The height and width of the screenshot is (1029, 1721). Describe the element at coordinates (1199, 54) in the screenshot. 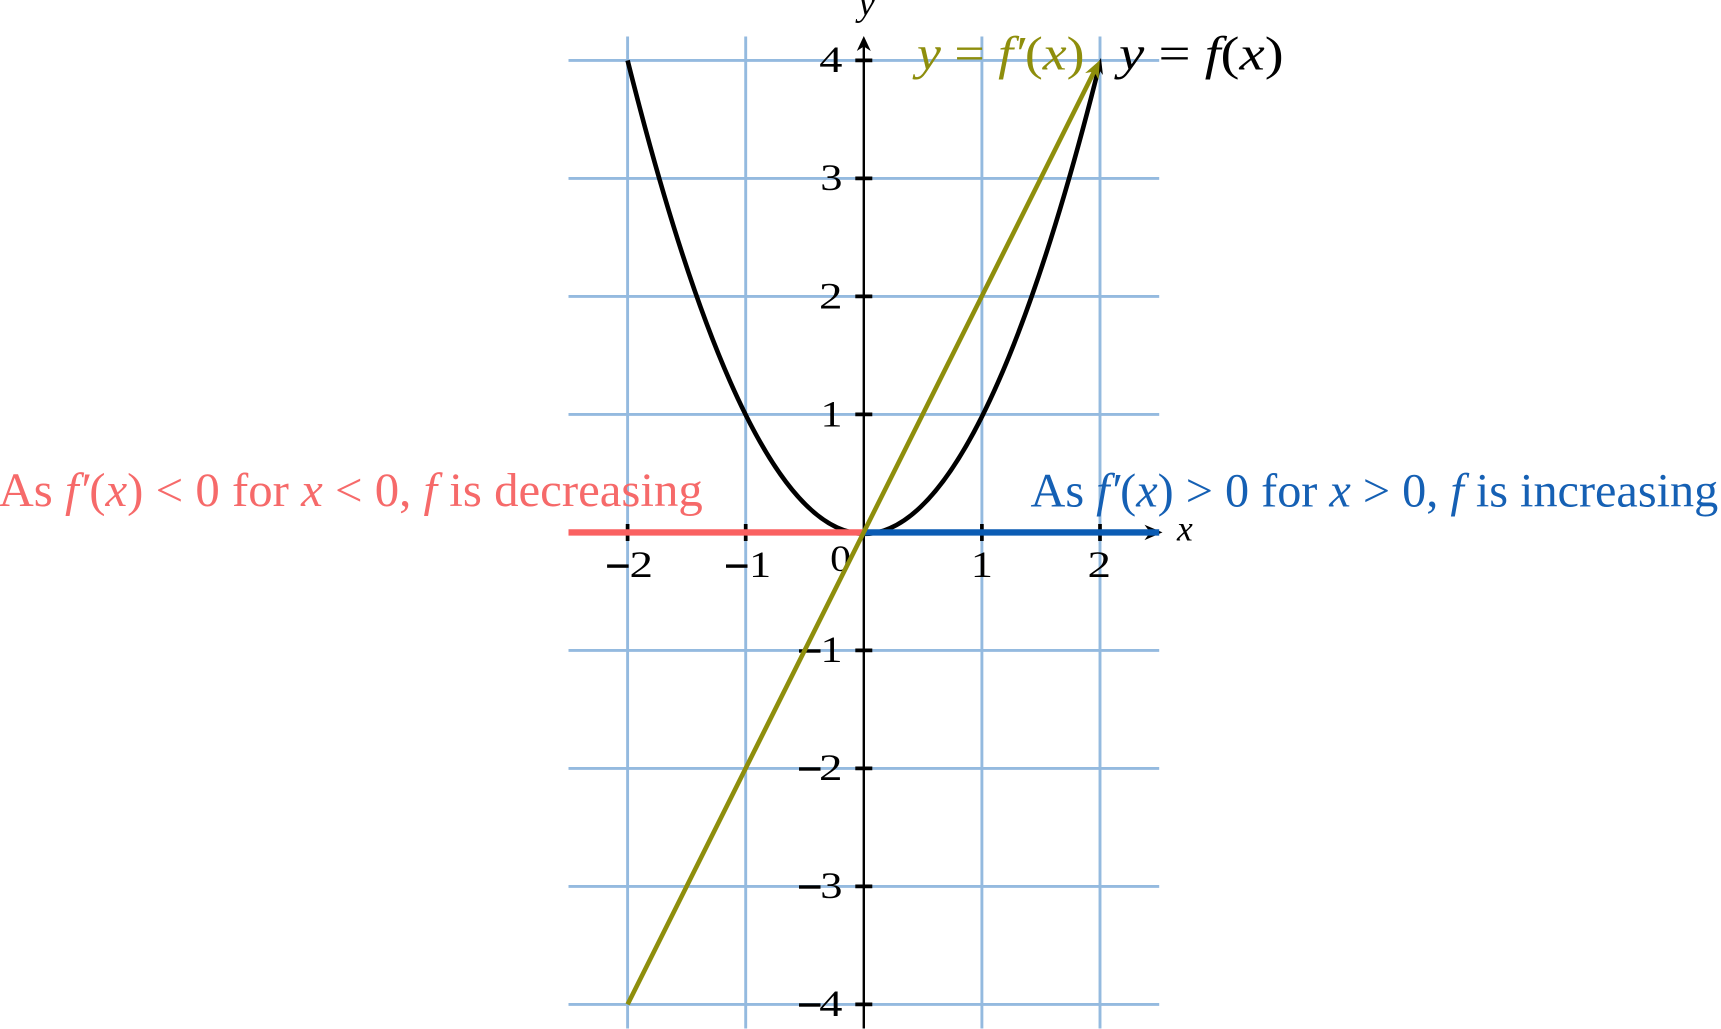

I see `svg-text: y = f(x)` at that location.